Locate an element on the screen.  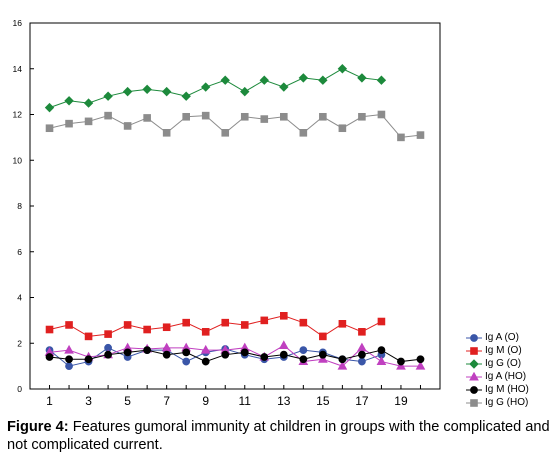
y-tick-label: 10 is located at coordinates (18, 160).